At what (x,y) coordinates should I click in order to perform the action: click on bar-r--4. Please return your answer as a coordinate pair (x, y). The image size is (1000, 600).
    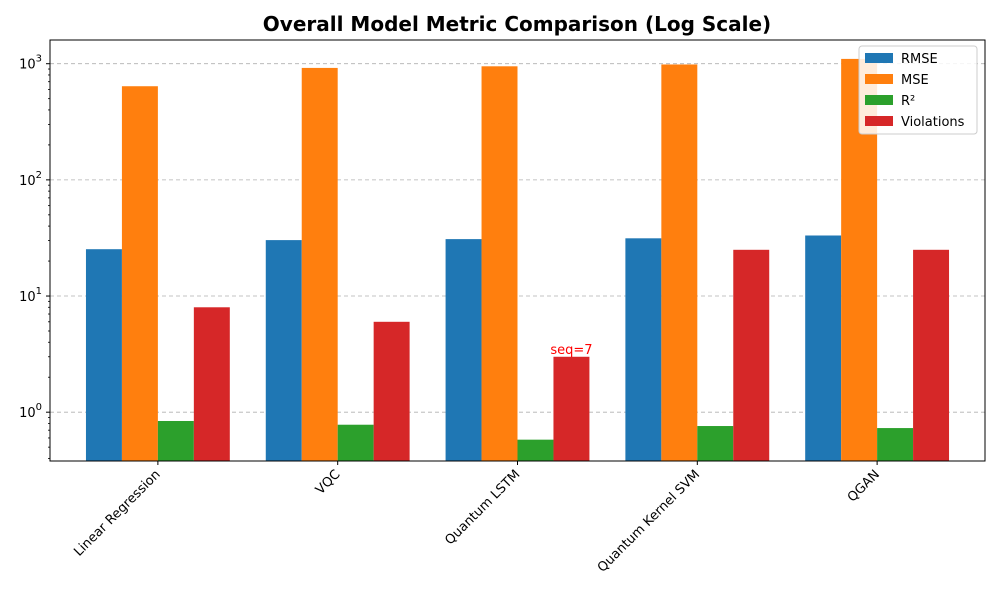
    Looking at the image, I should click on (895, 444).